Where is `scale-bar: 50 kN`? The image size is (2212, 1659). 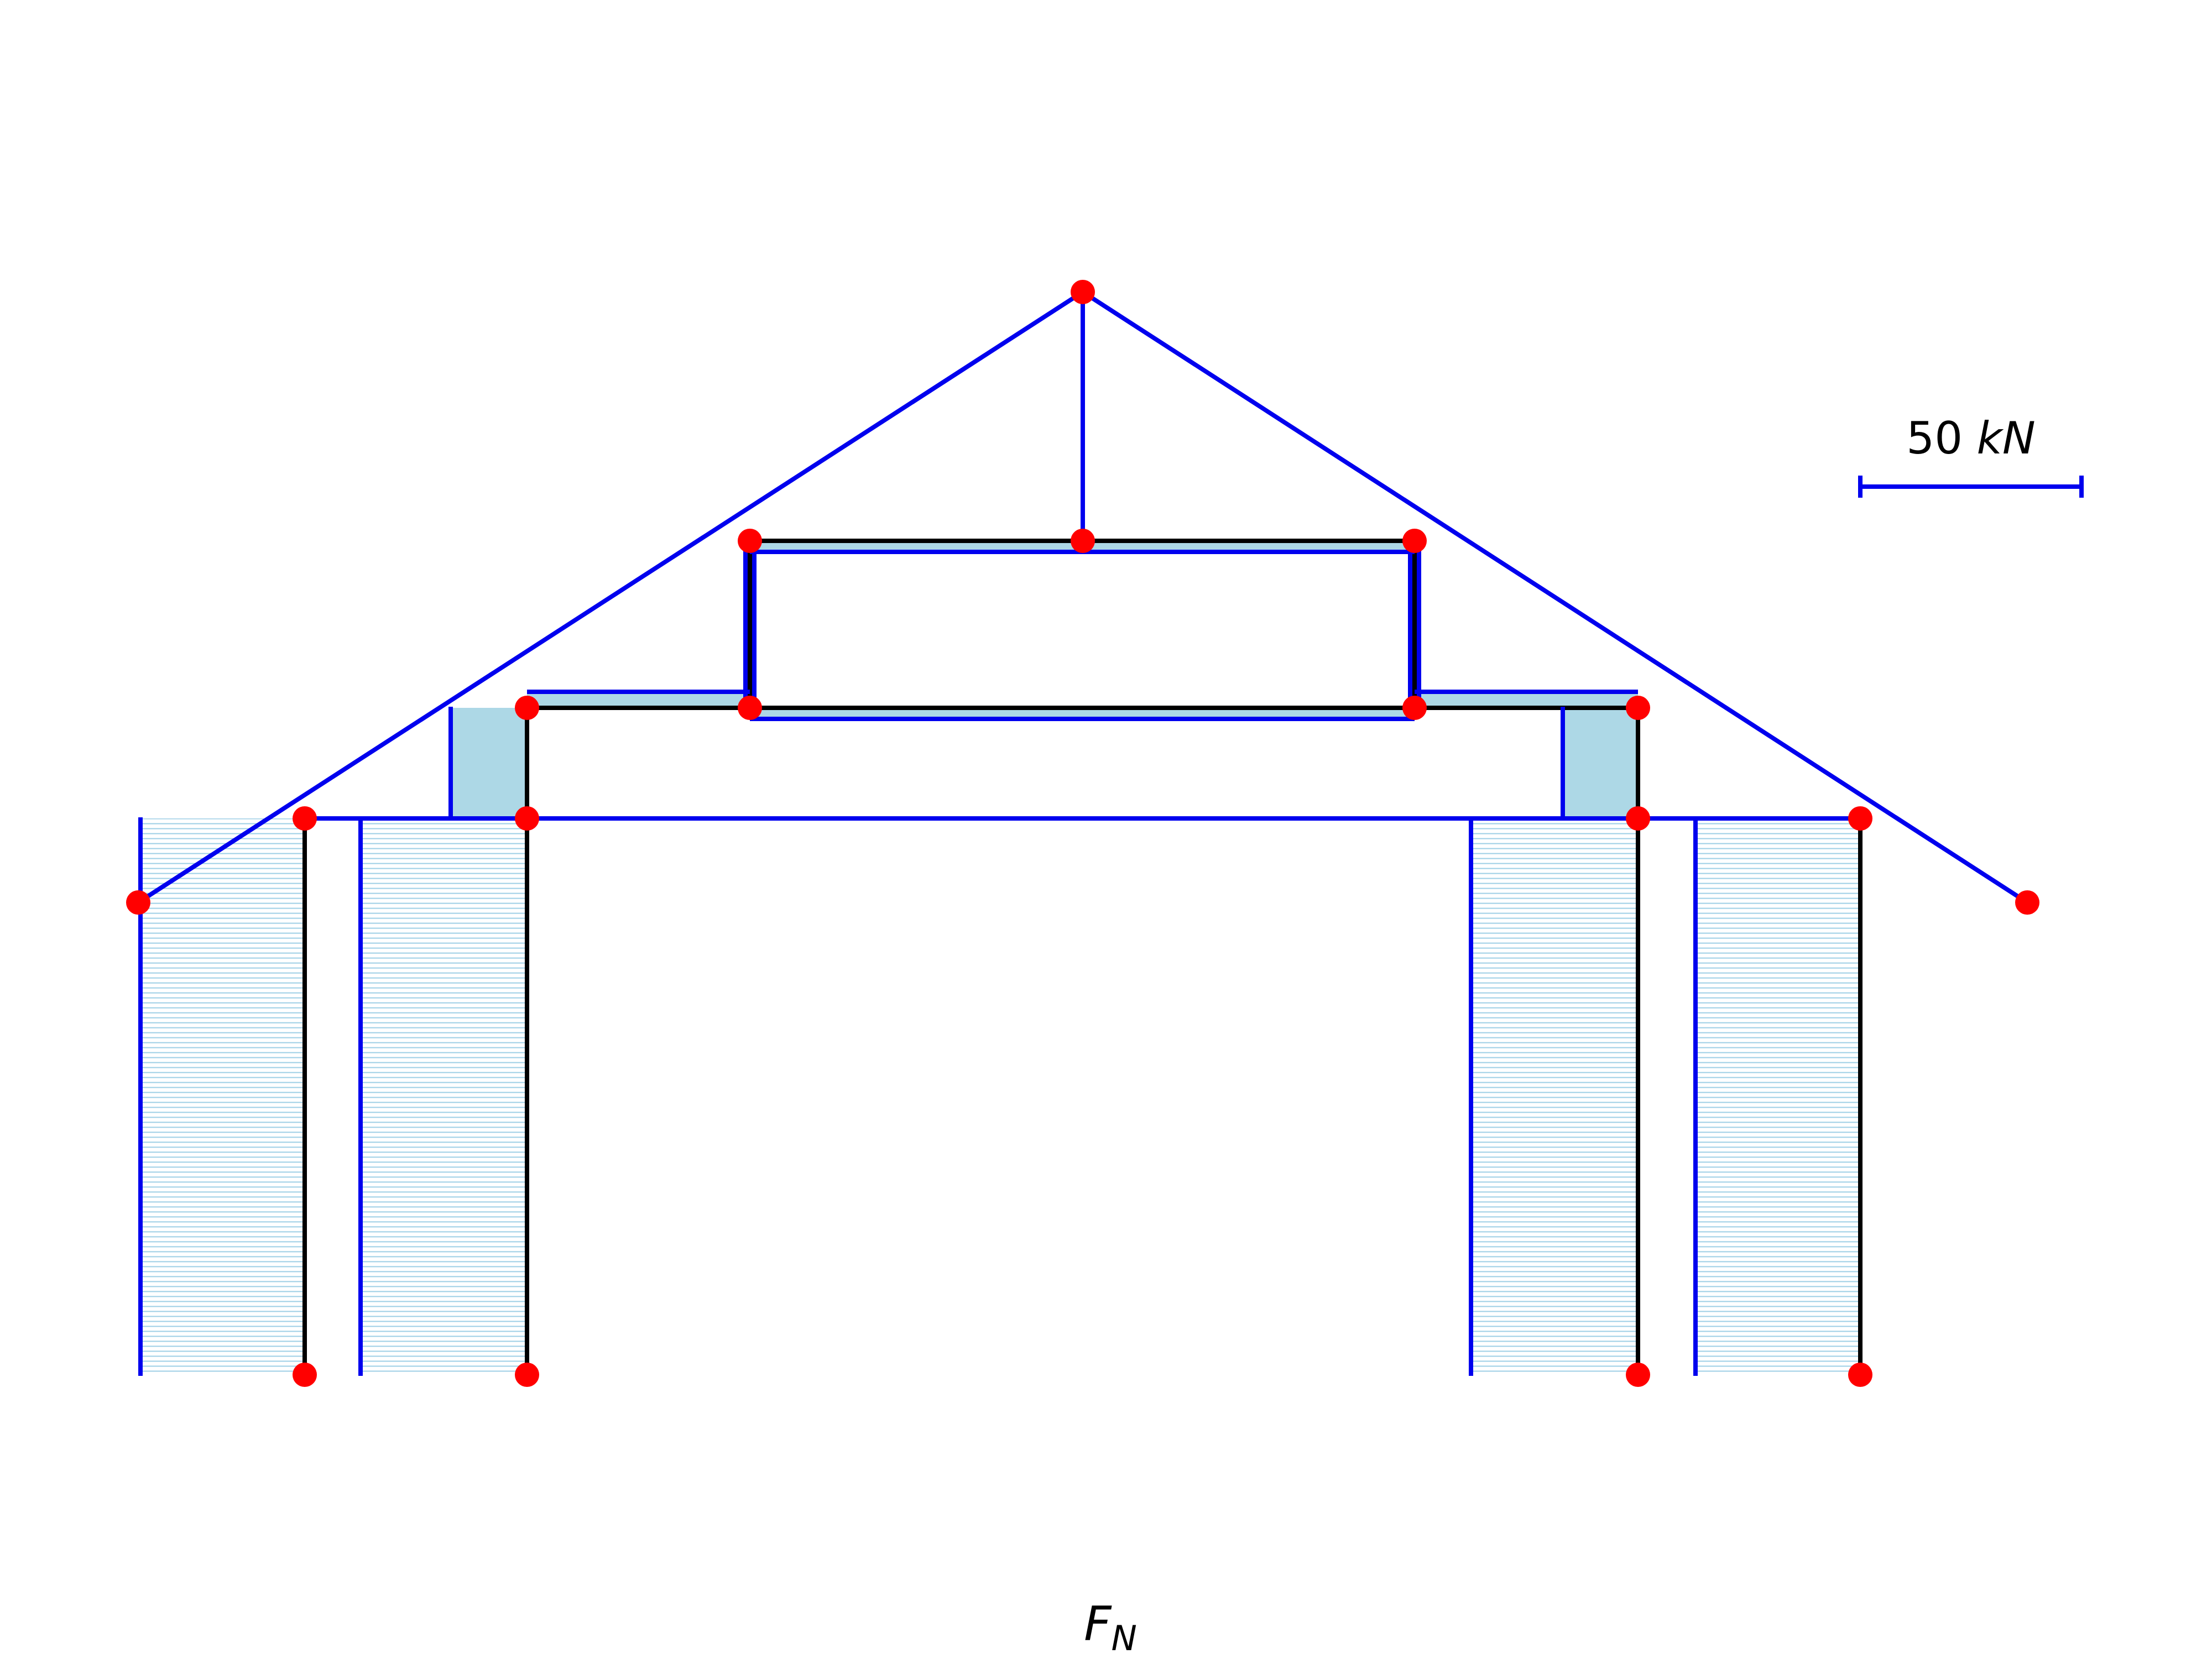 scale-bar: 50 kN is located at coordinates (1971, 456).